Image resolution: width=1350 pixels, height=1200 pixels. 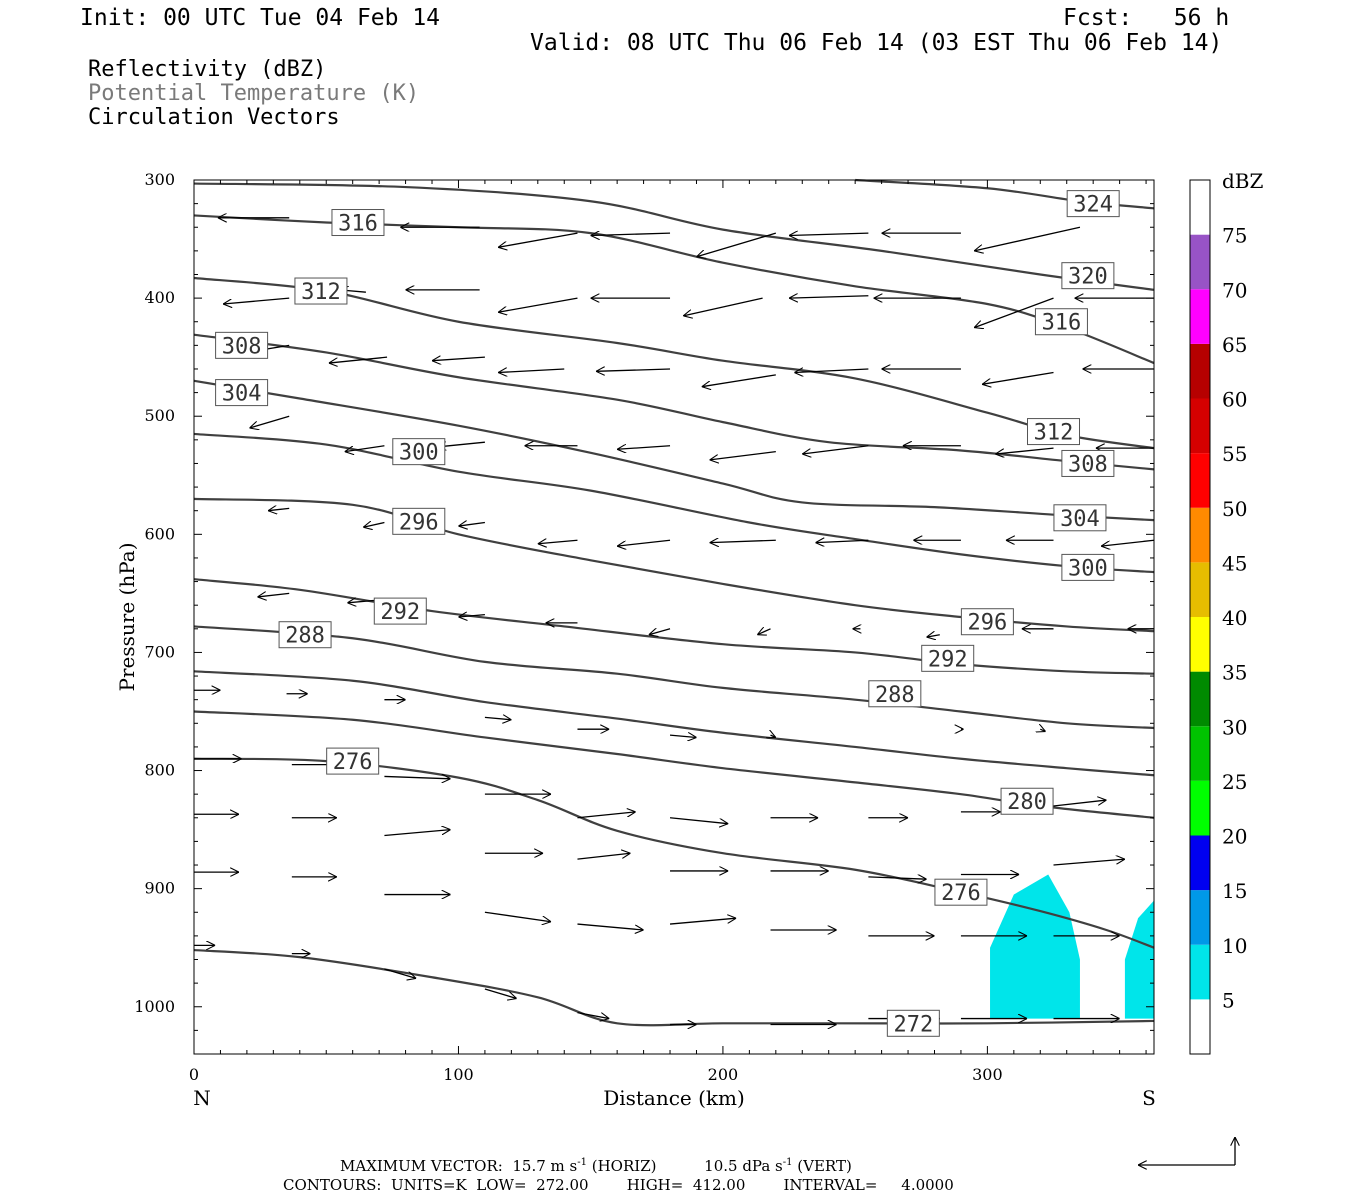 I want to click on contour-label-296-b: 296, so click(x=419, y=522).